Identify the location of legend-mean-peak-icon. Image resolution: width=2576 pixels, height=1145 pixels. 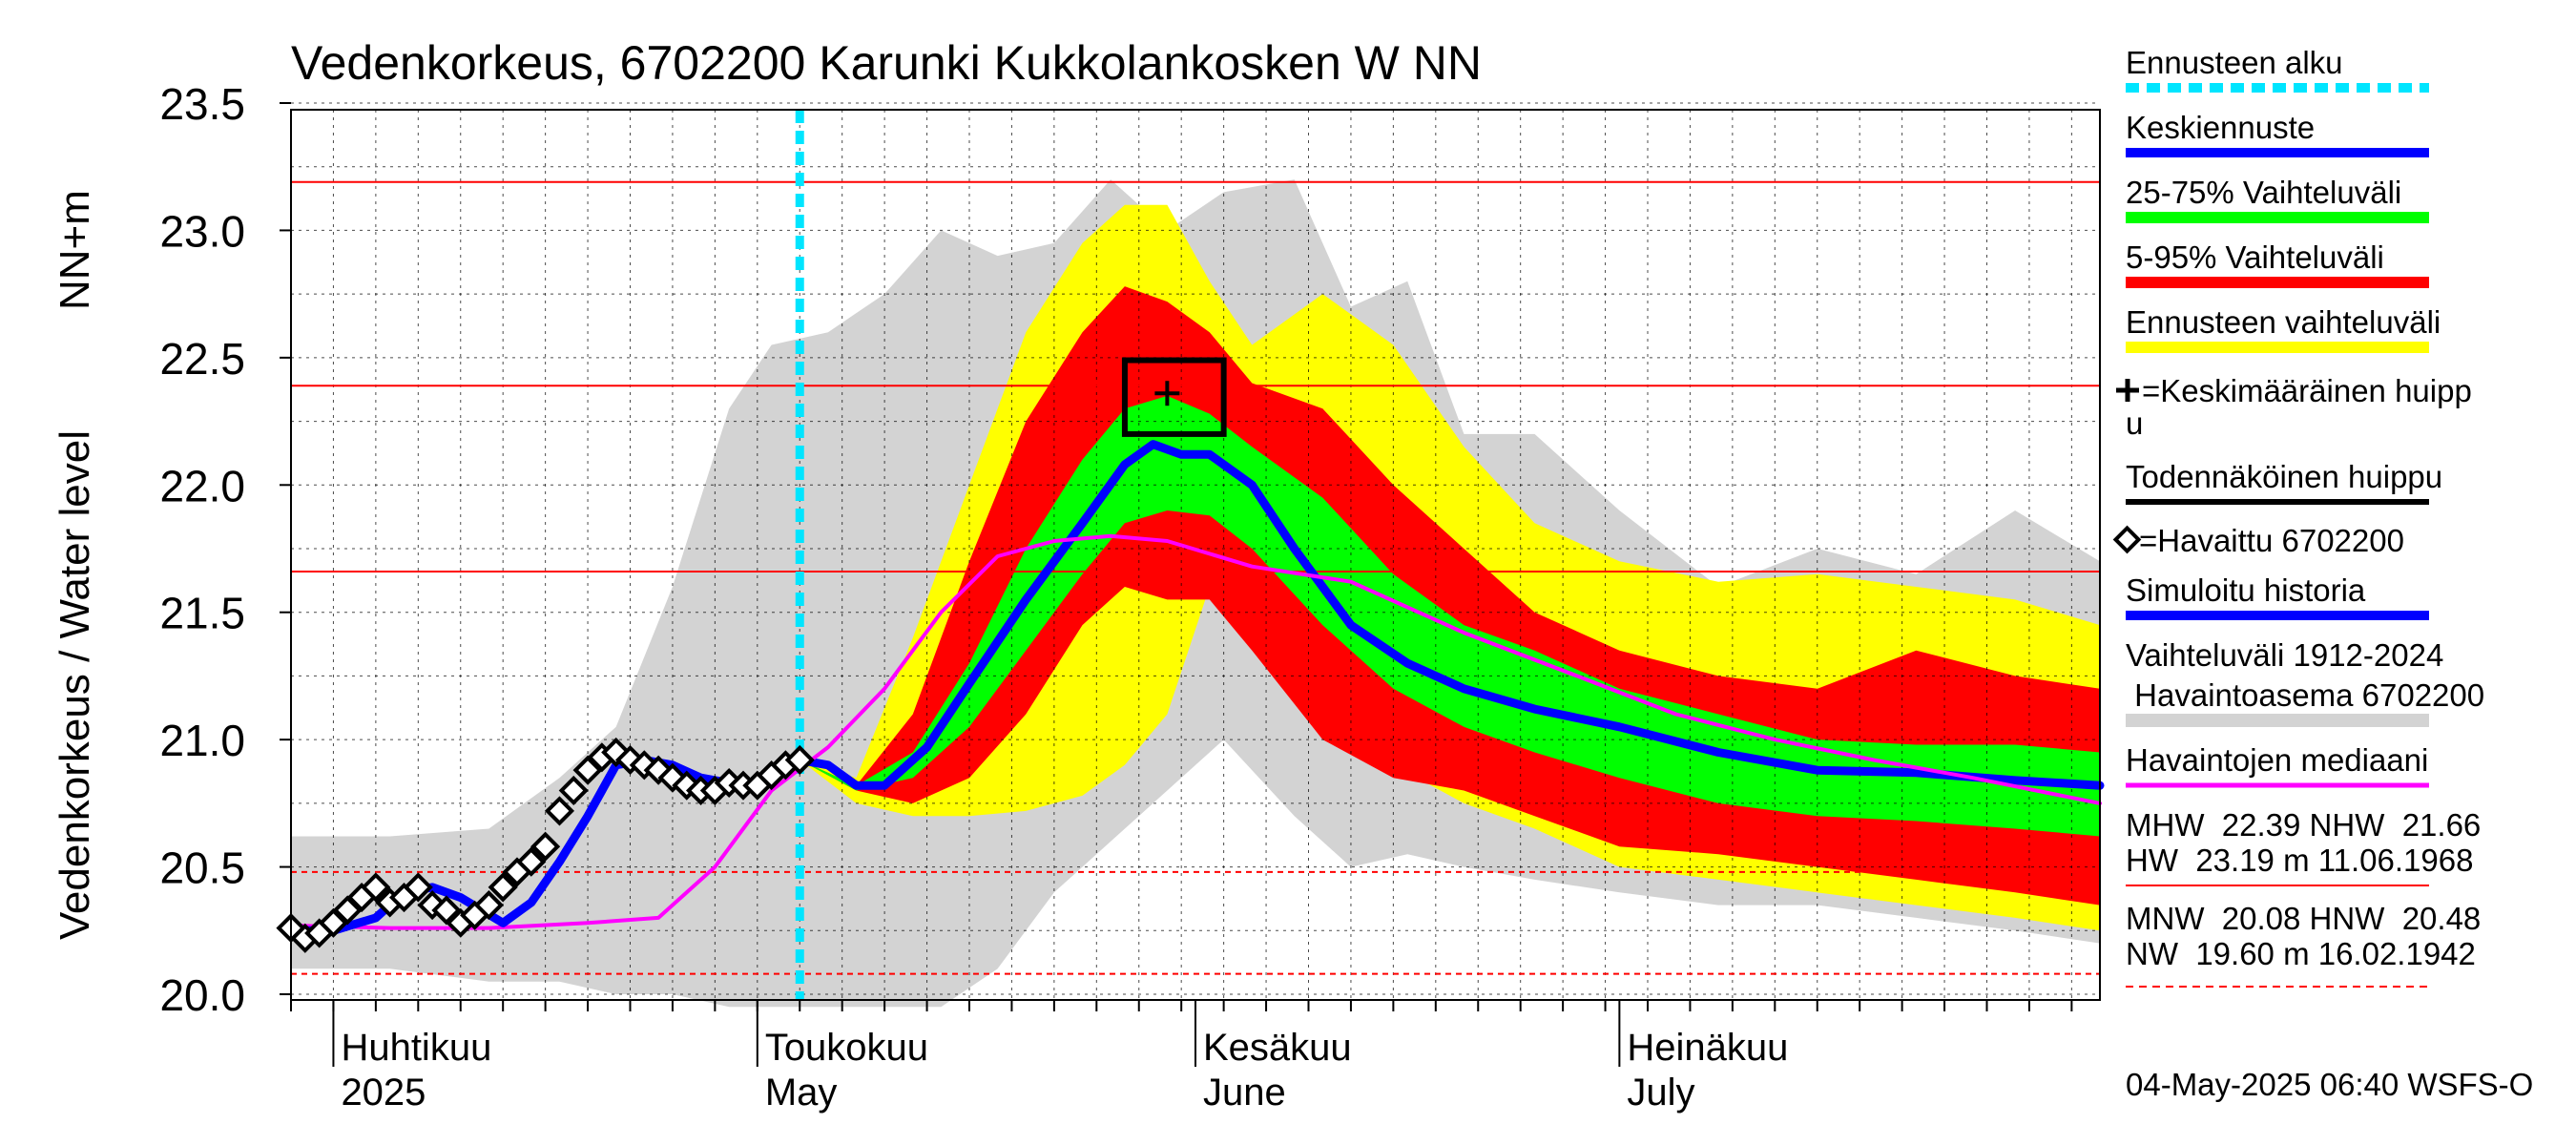
(2127, 391).